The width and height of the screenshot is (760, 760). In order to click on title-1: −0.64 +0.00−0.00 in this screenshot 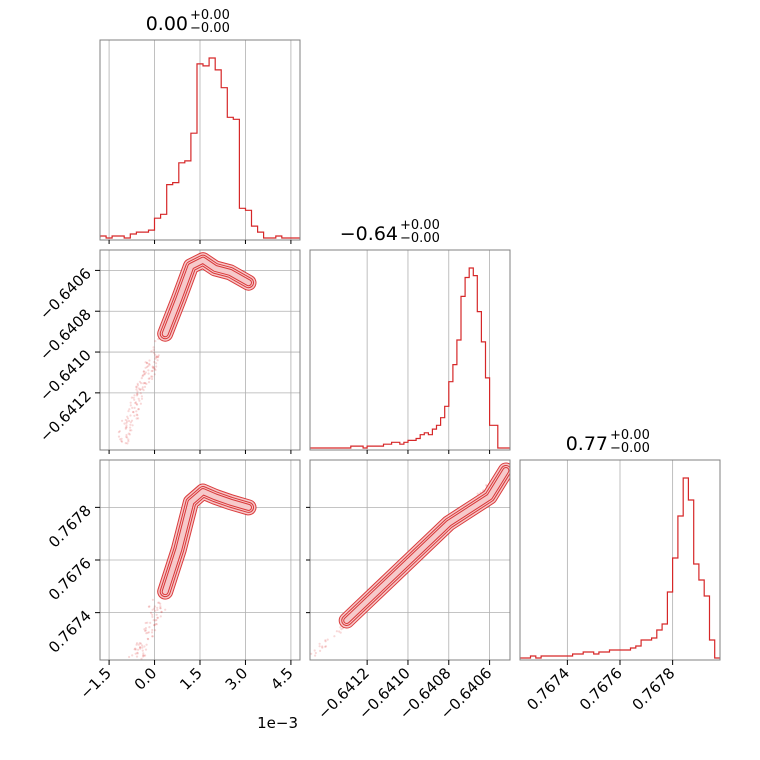, I will do `click(390, 232)`.